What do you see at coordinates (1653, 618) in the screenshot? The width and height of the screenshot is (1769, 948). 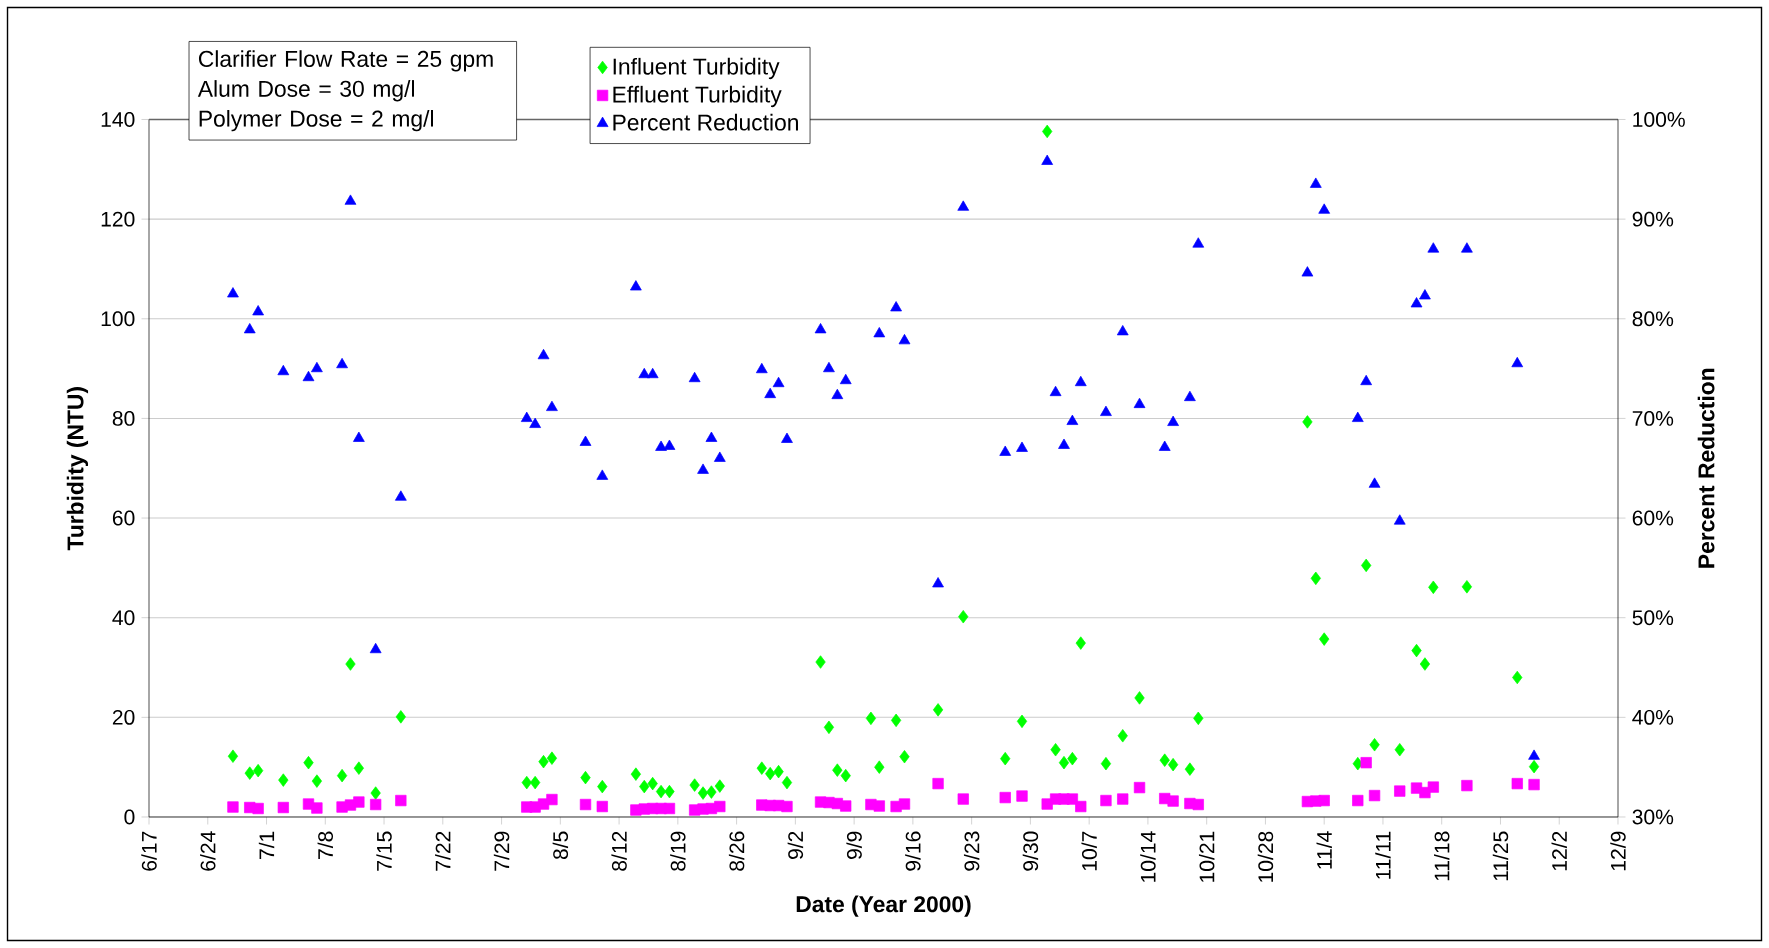 I see `y2-tick-label: 50%` at bounding box center [1653, 618].